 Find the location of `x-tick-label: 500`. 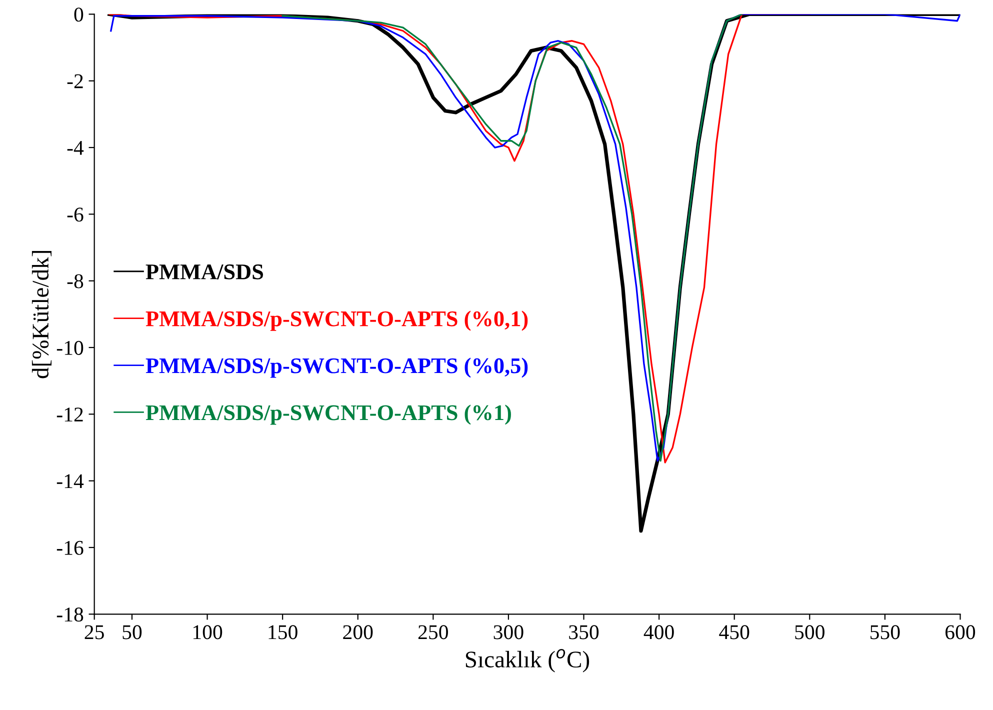

x-tick-label: 500 is located at coordinates (809, 632).